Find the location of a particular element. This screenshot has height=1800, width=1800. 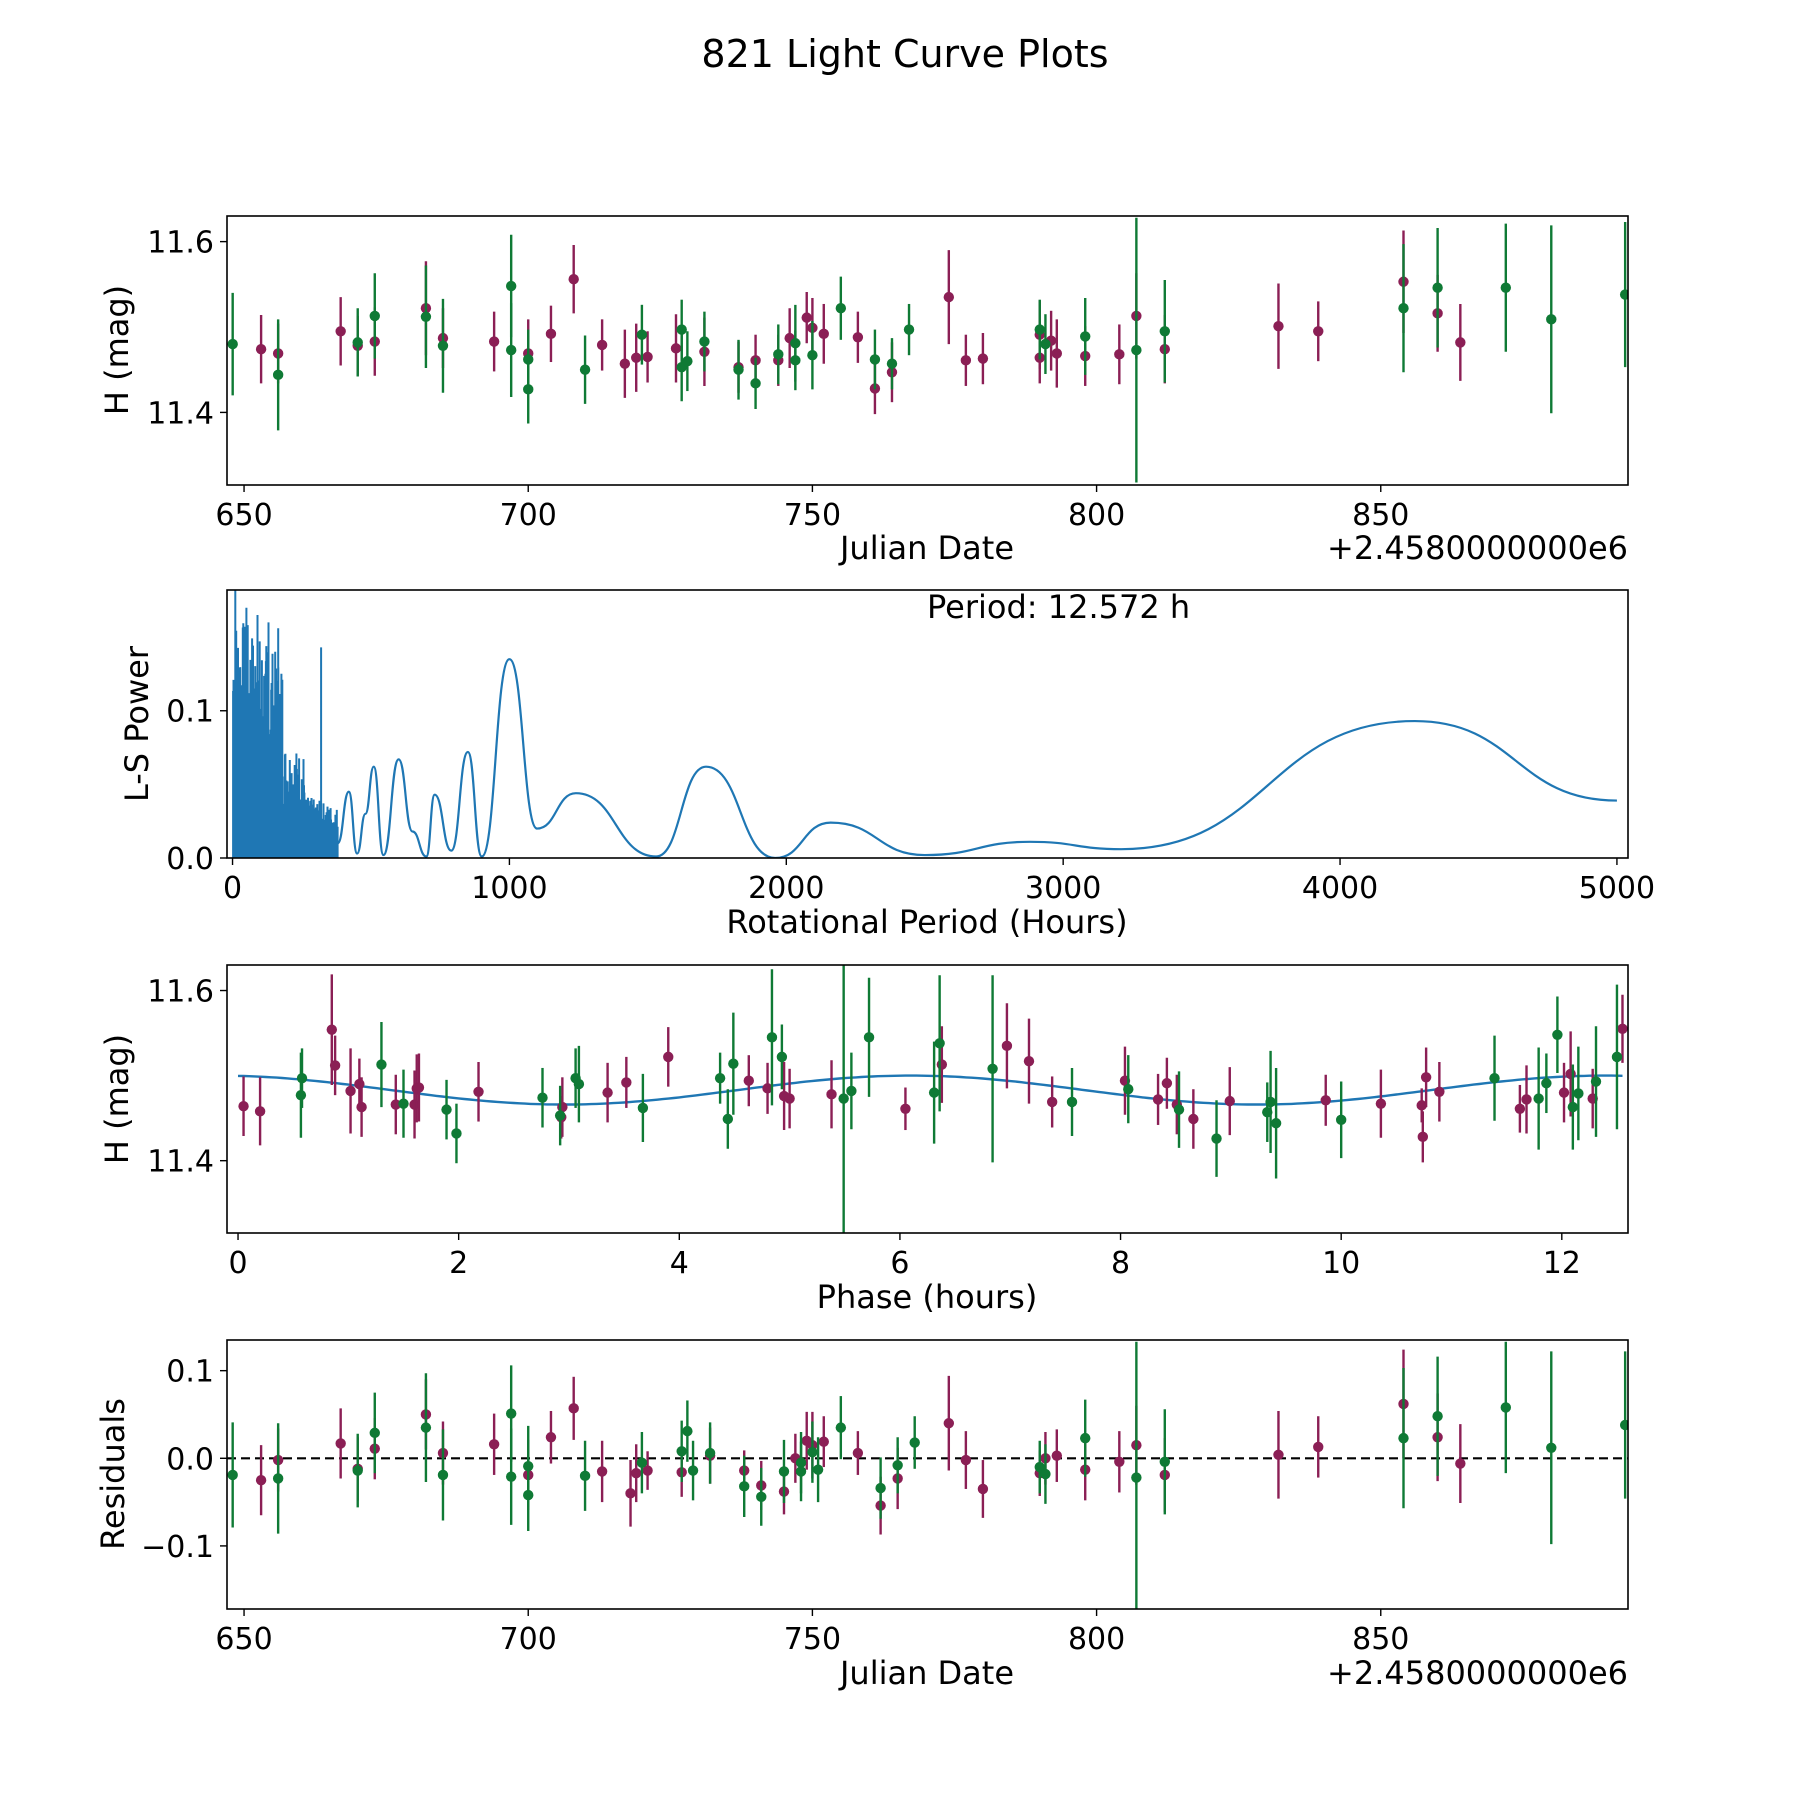

x-tick-label: 10 is located at coordinates (1341, 1263).